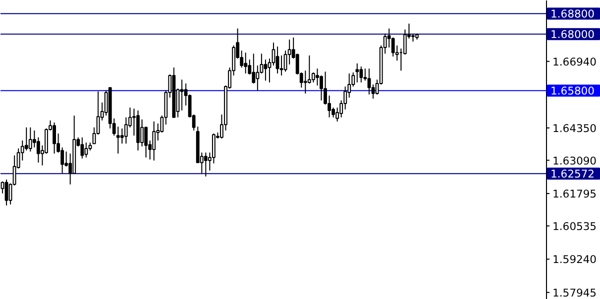 This screenshot has height=299, width=600. Describe the element at coordinates (572, 14) in the screenshot. I see `ref-line-label: 1.68800` at that location.